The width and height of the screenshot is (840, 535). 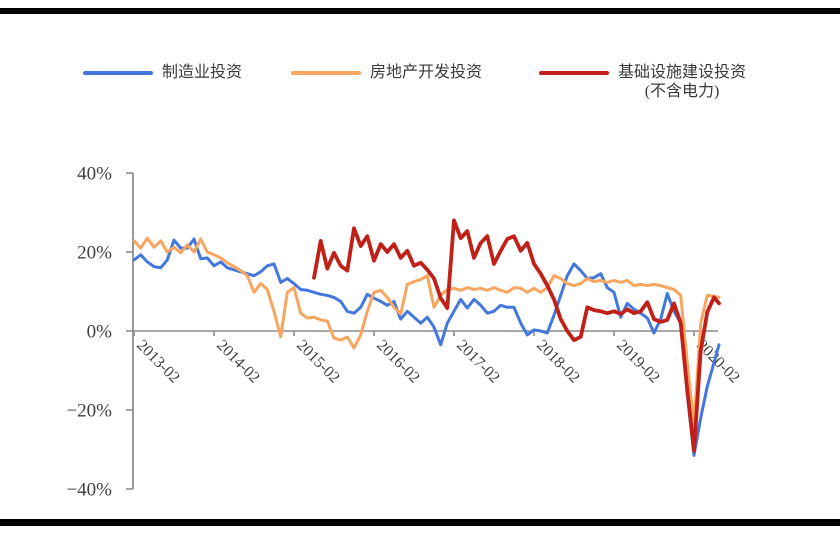 I want to click on x-tick-label: 2016-02, so click(x=398, y=362).